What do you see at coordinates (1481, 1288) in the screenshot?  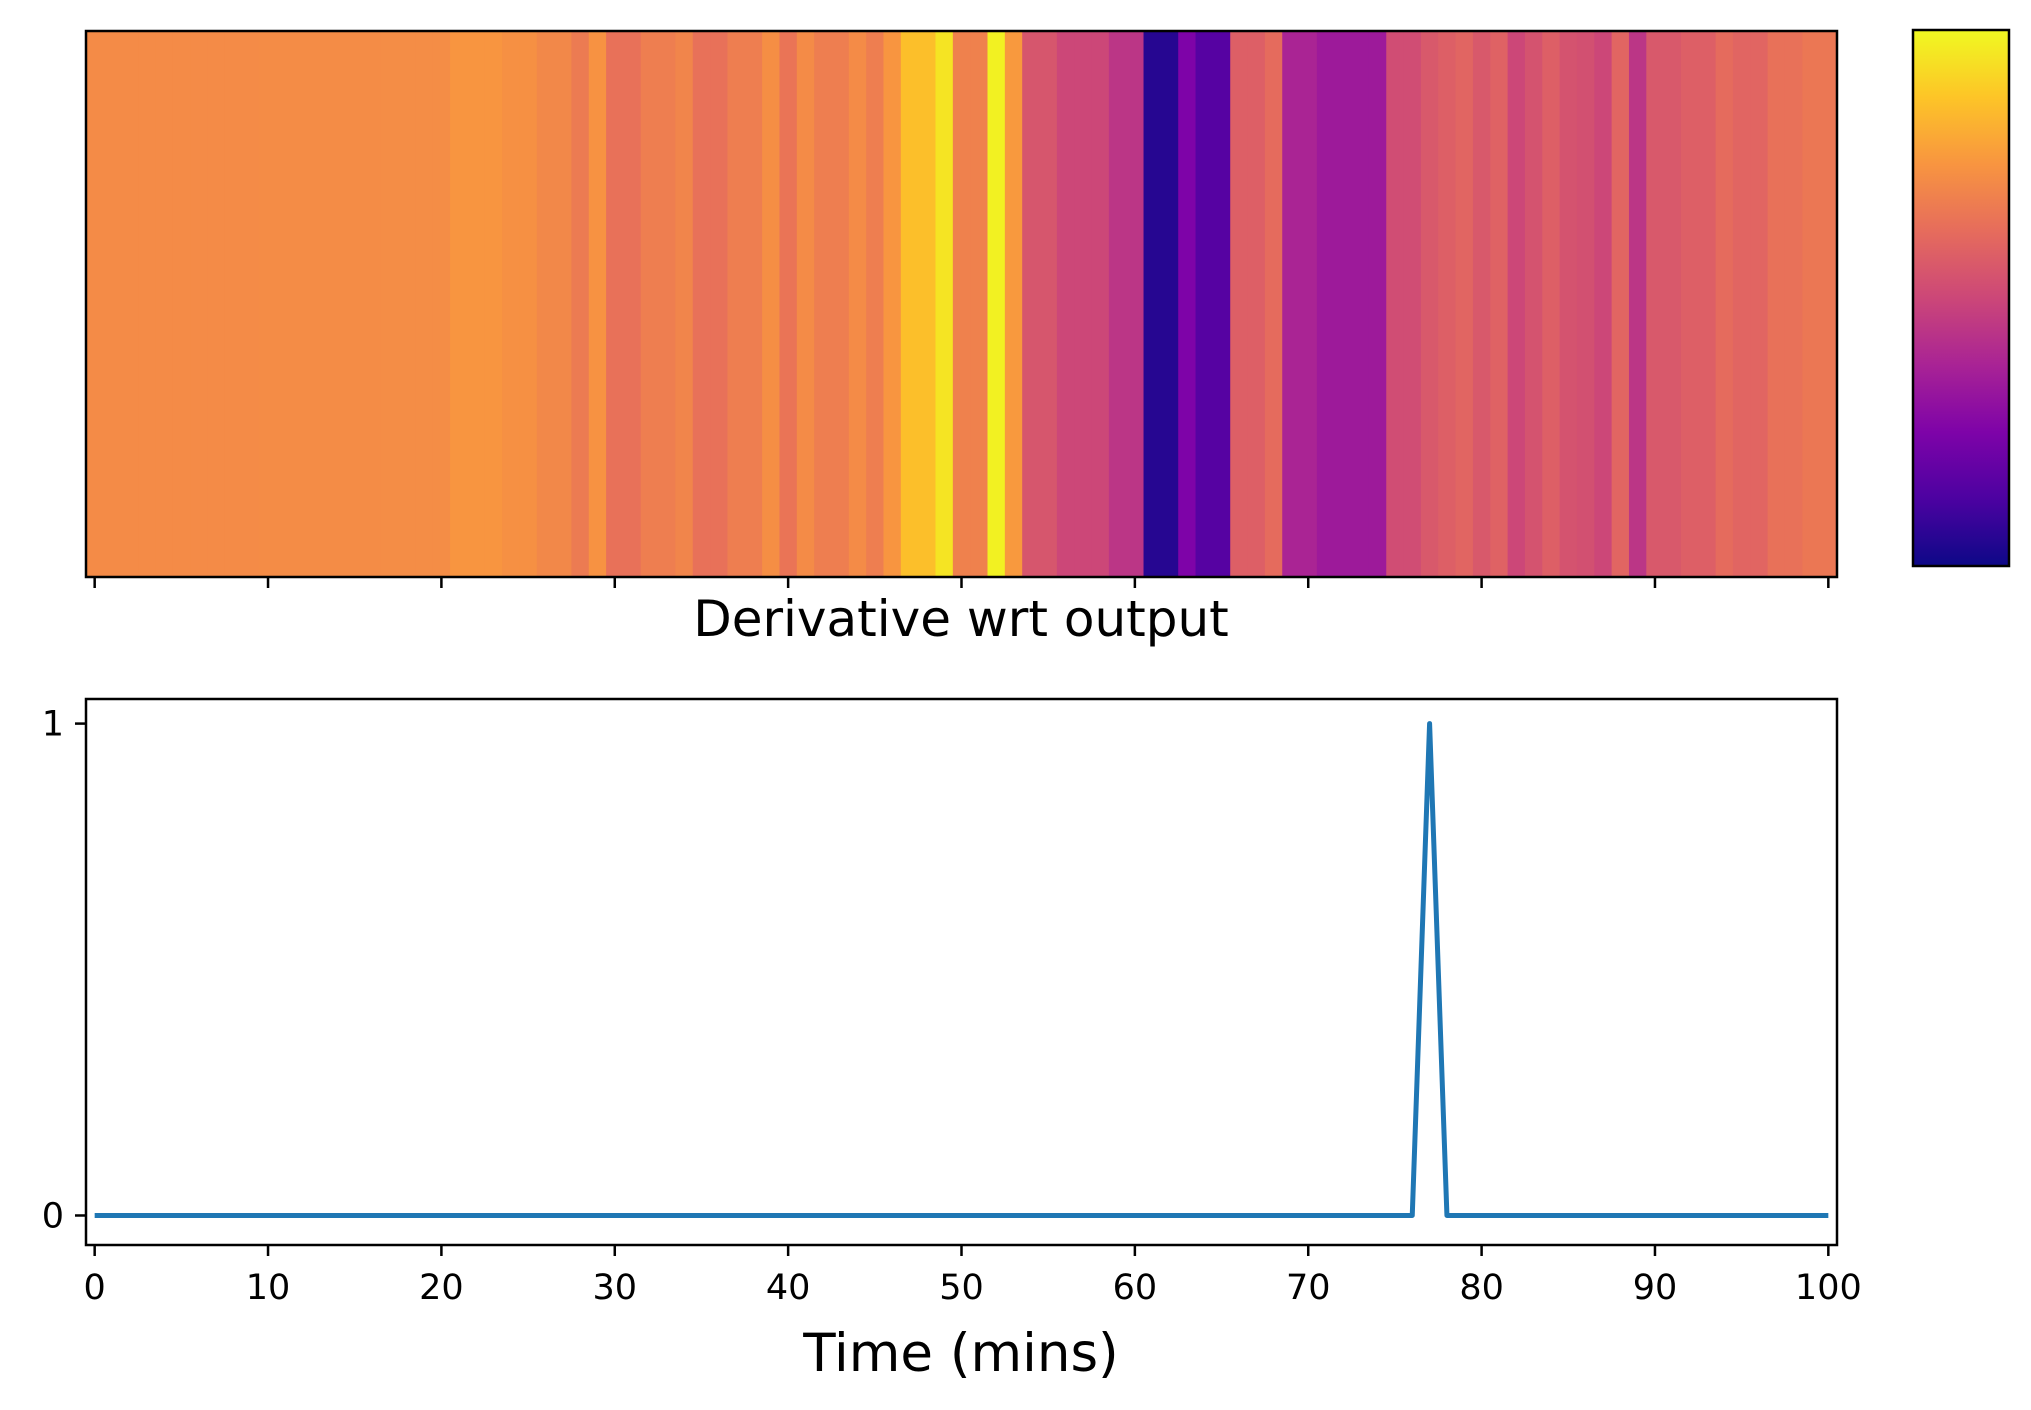 I see `x-tick-label: 80` at bounding box center [1481, 1288].